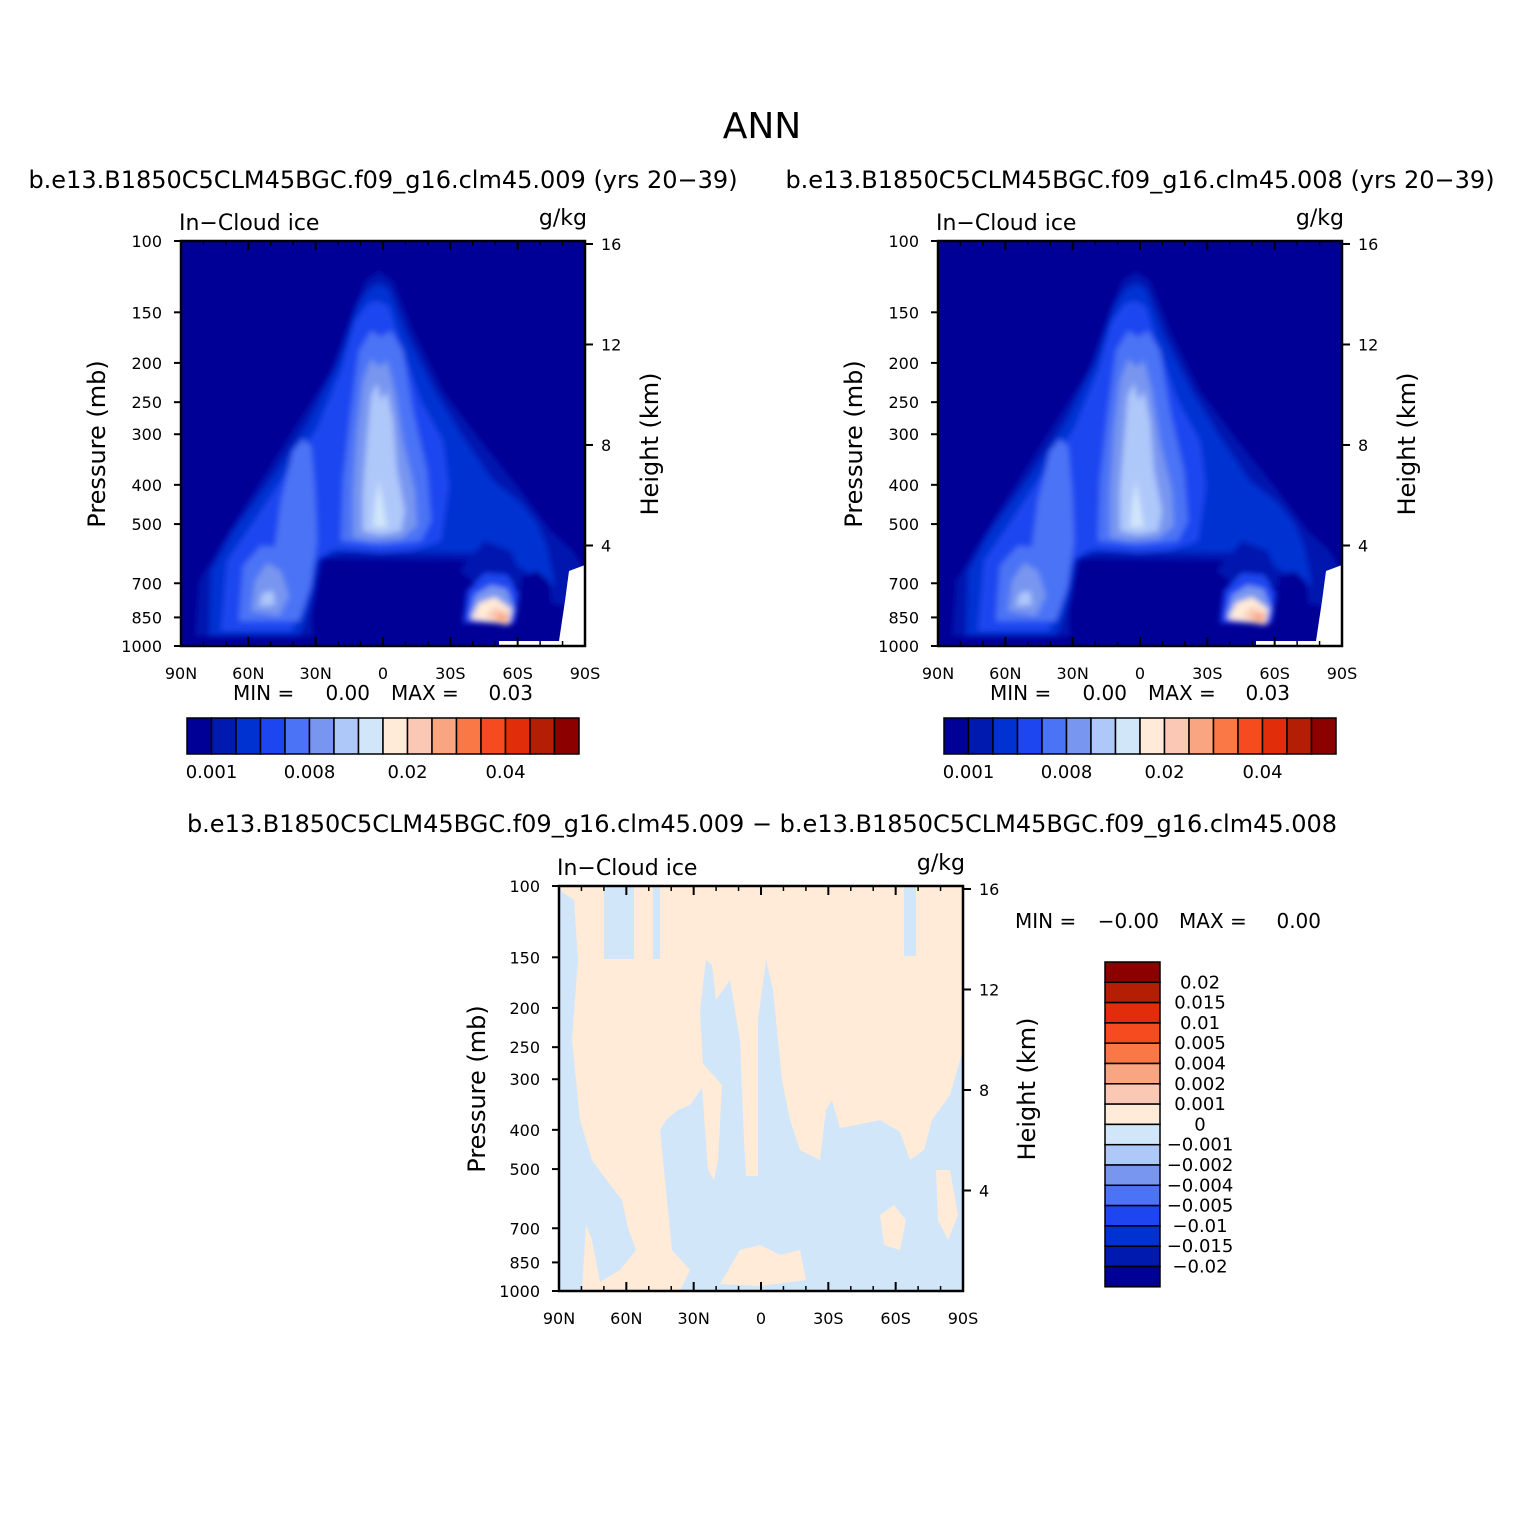 This screenshot has width=1524, height=1524. I want to click on right-y-tick-label: 500, so click(903, 524).